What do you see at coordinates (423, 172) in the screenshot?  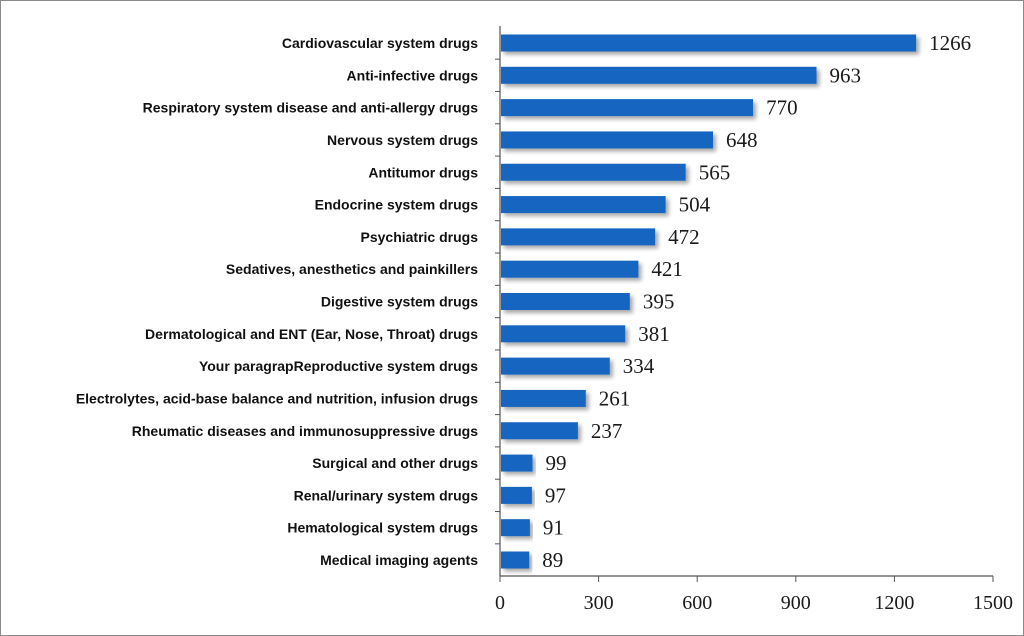 I see `category-label: Antitumor drugs` at bounding box center [423, 172].